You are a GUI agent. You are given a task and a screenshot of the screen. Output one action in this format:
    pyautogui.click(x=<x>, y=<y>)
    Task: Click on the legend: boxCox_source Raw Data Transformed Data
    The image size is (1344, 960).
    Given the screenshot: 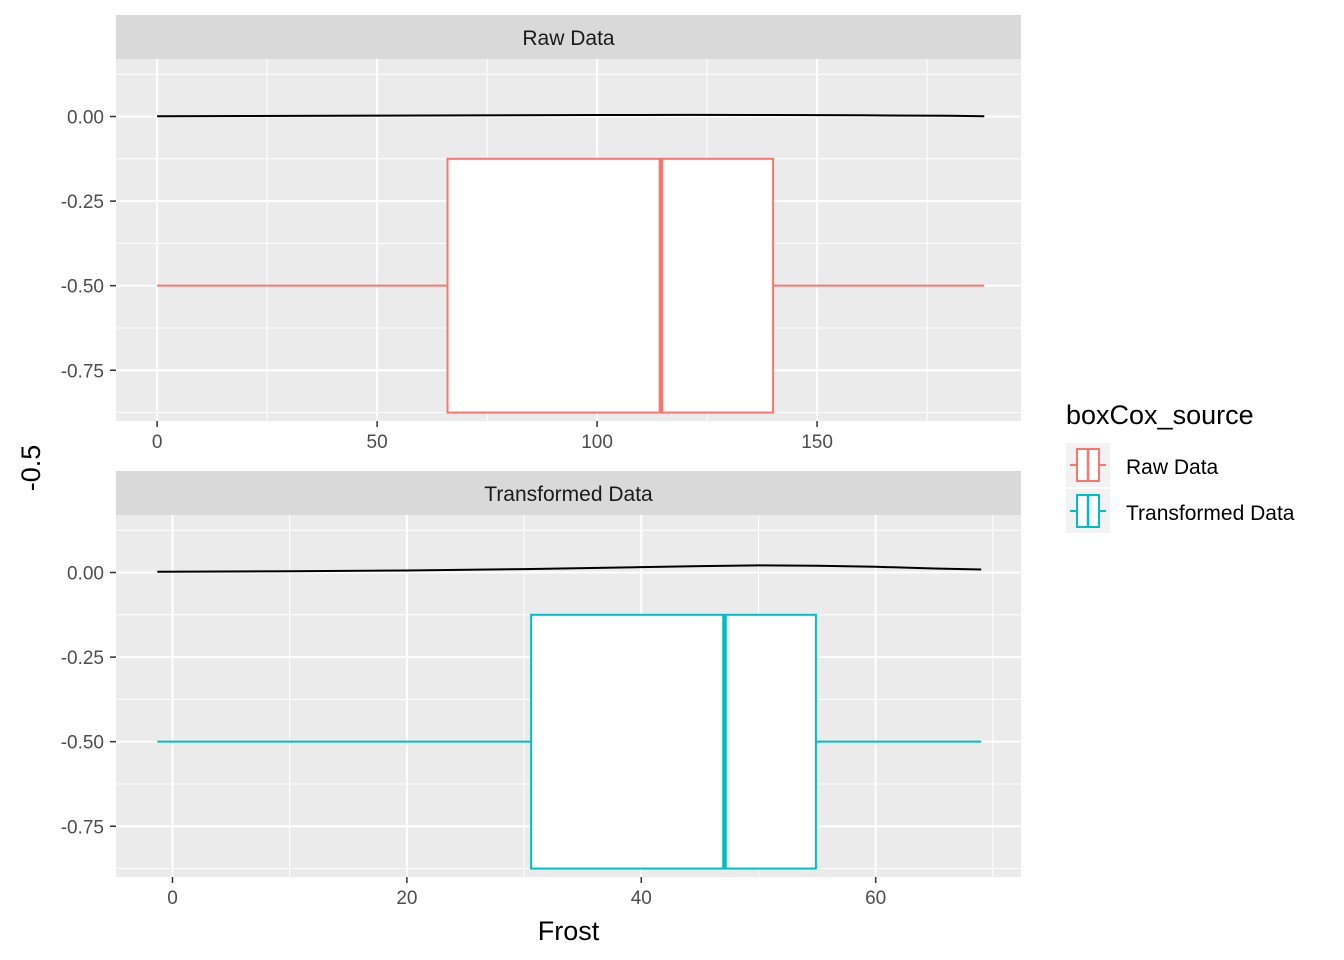 What is the action you would take?
    pyautogui.click(x=1180, y=466)
    